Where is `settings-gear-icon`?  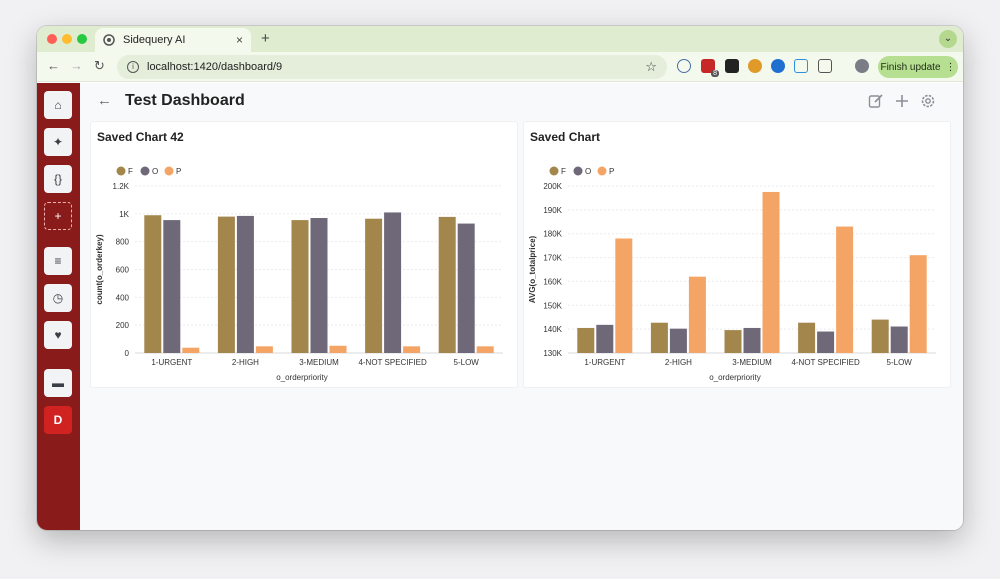
settings-gear-icon is located at coordinates (928, 101).